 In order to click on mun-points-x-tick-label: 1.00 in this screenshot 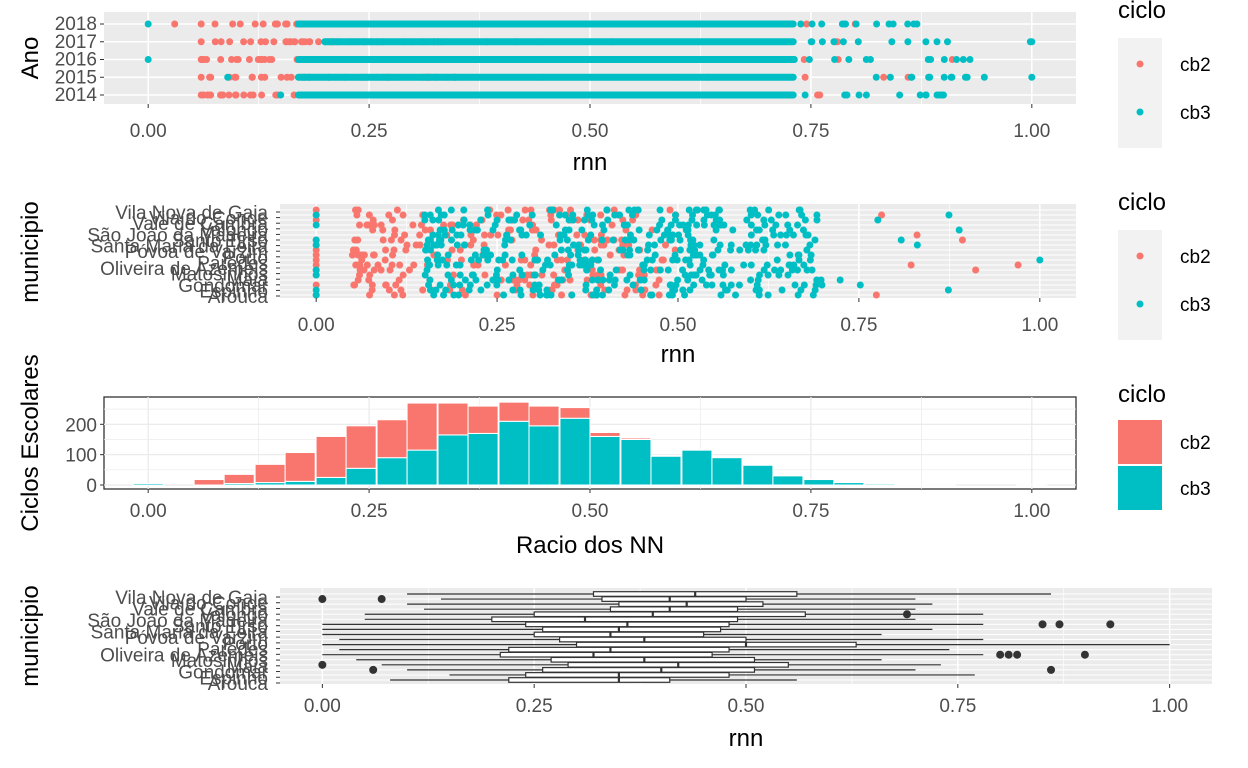, I will do `click(1039, 325)`.